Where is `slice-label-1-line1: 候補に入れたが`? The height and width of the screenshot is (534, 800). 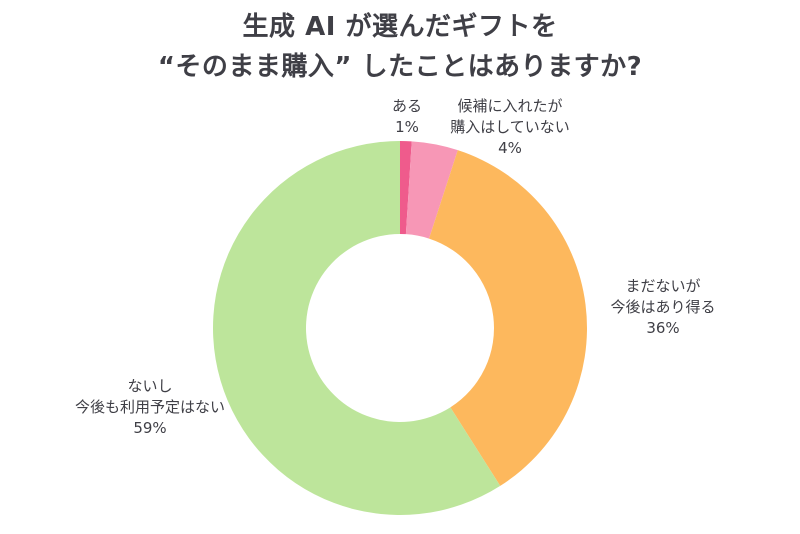
slice-label-1-line1: 候補に入れたが is located at coordinates (510, 106).